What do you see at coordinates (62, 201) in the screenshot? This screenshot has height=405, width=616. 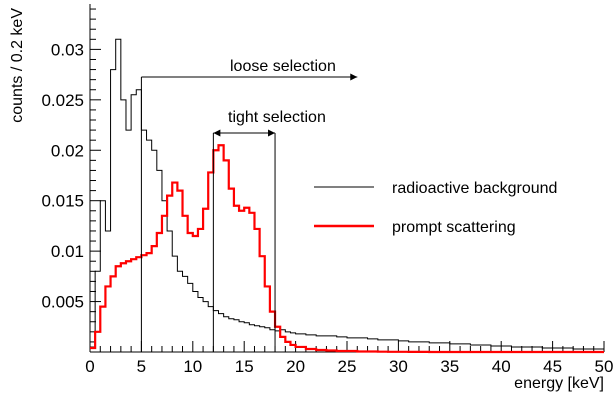 I see `y-tick-label: 0.015` at bounding box center [62, 201].